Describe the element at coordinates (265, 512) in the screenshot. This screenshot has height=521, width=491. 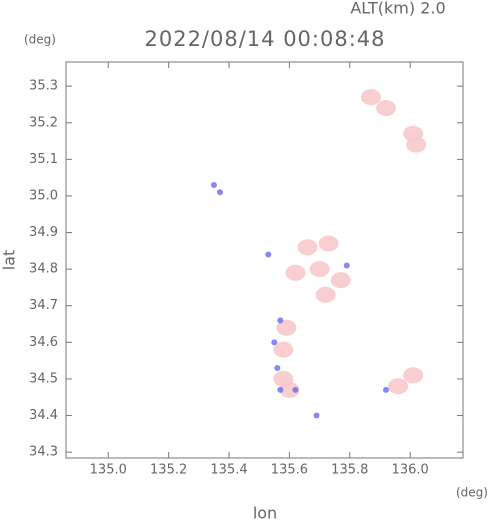
I see `x-axis-label: lon` at that location.